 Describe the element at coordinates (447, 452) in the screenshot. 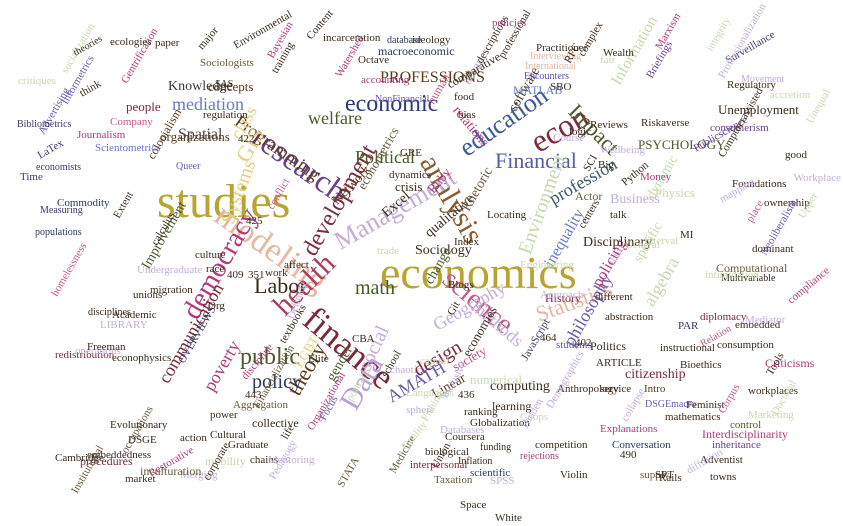

I see `word-147: biological` at that location.